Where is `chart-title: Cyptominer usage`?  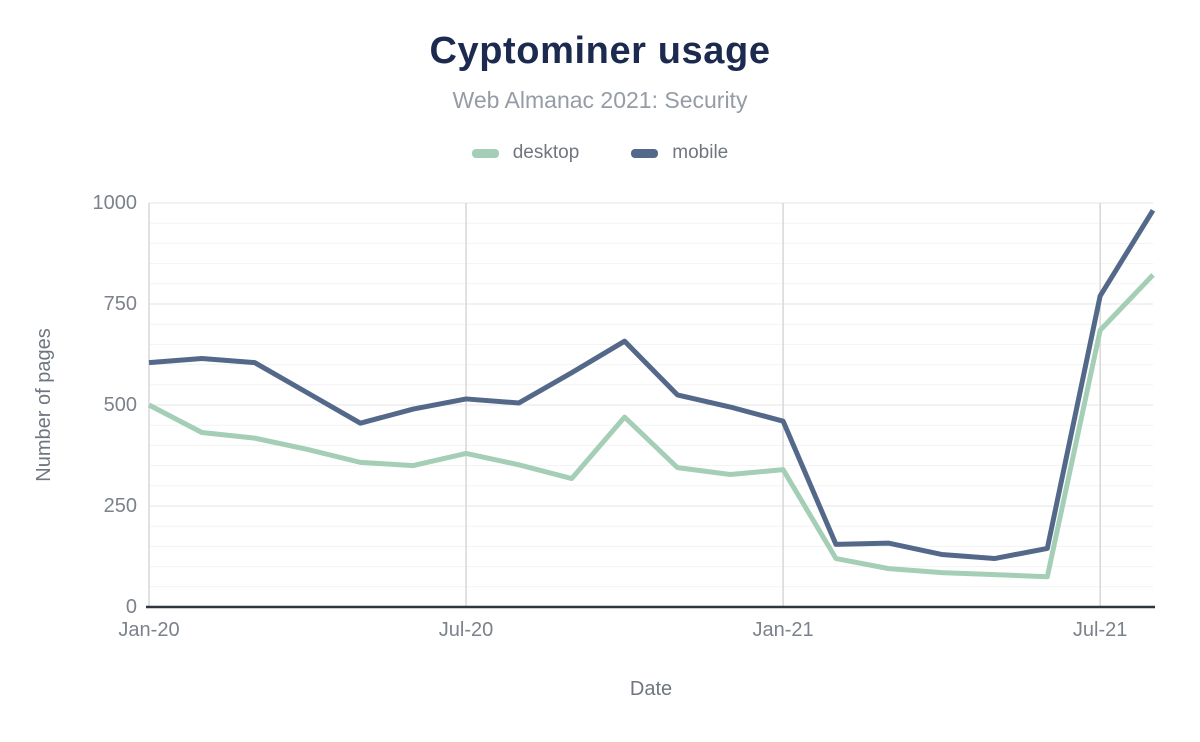
chart-title: Cyptominer usage is located at coordinates (600, 51).